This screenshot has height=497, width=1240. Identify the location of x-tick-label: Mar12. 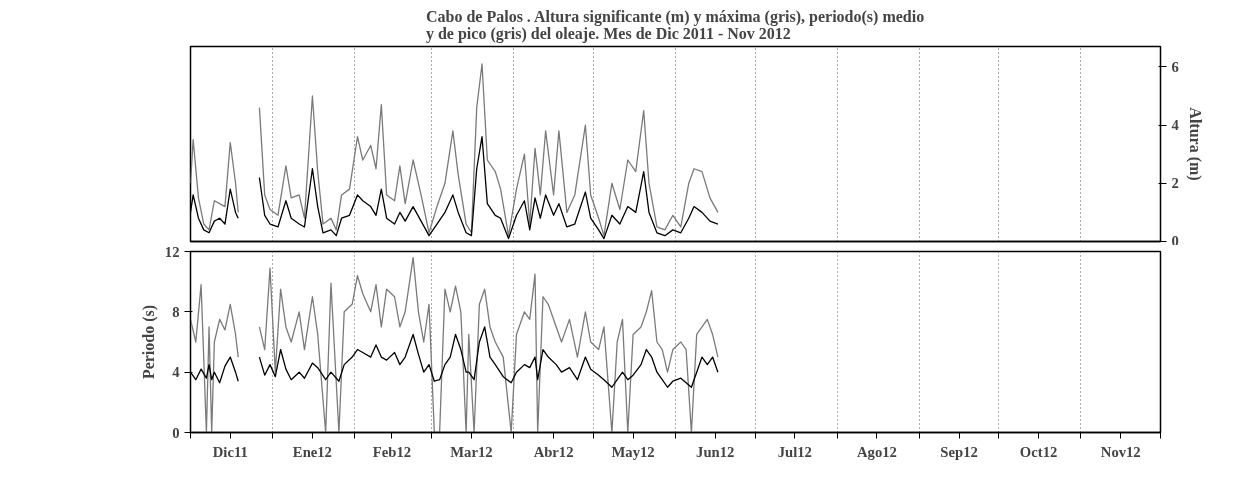
(471, 451).